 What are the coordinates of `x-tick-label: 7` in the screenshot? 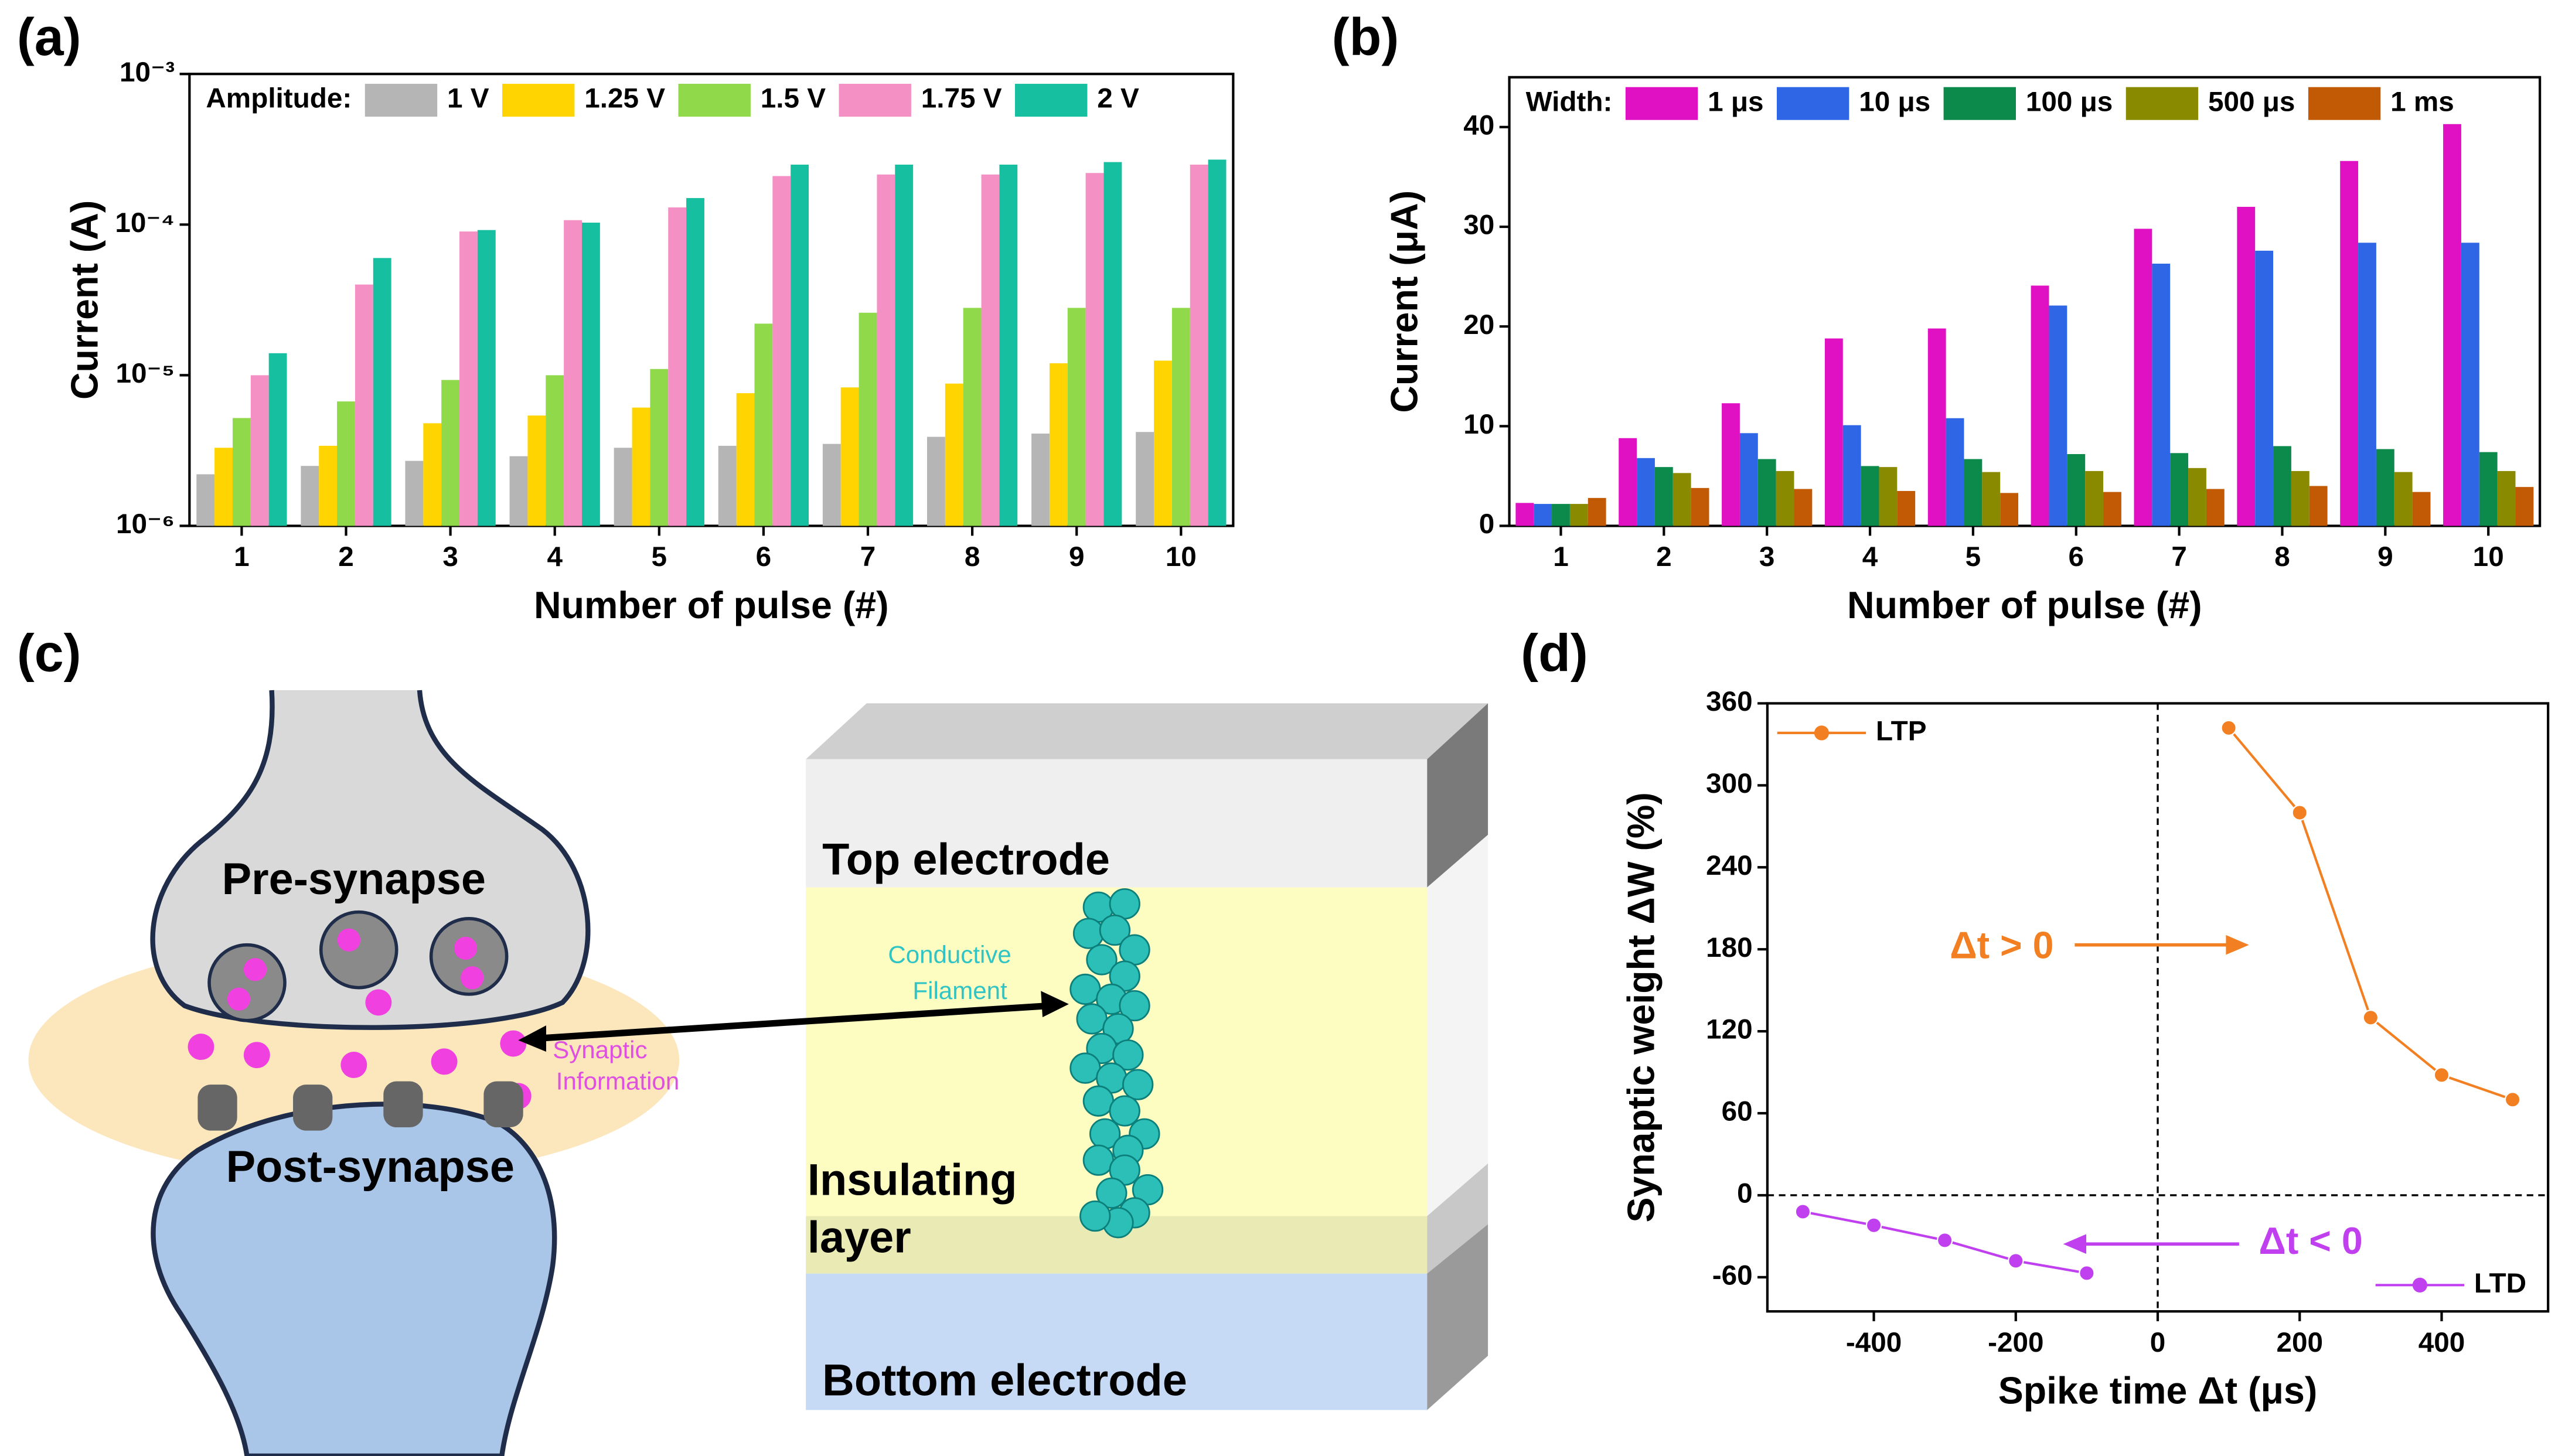 It's located at (868, 556).